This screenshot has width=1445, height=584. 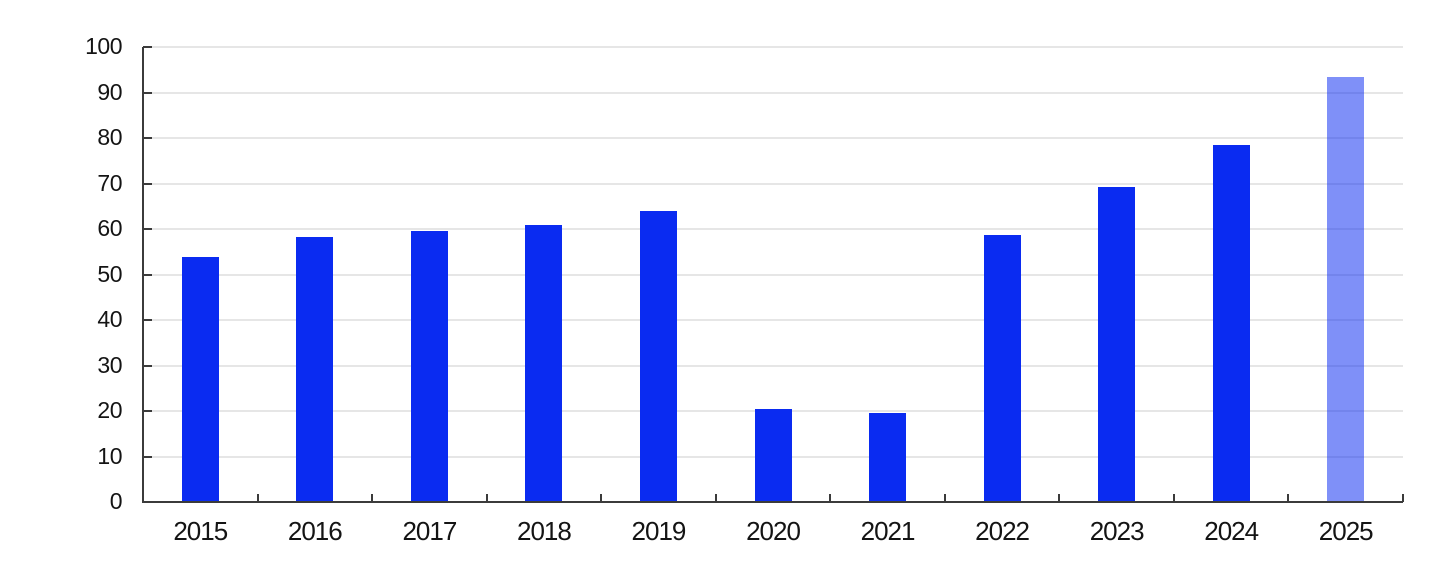 I want to click on x-axis-label: 2024, so click(x=1231, y=531).